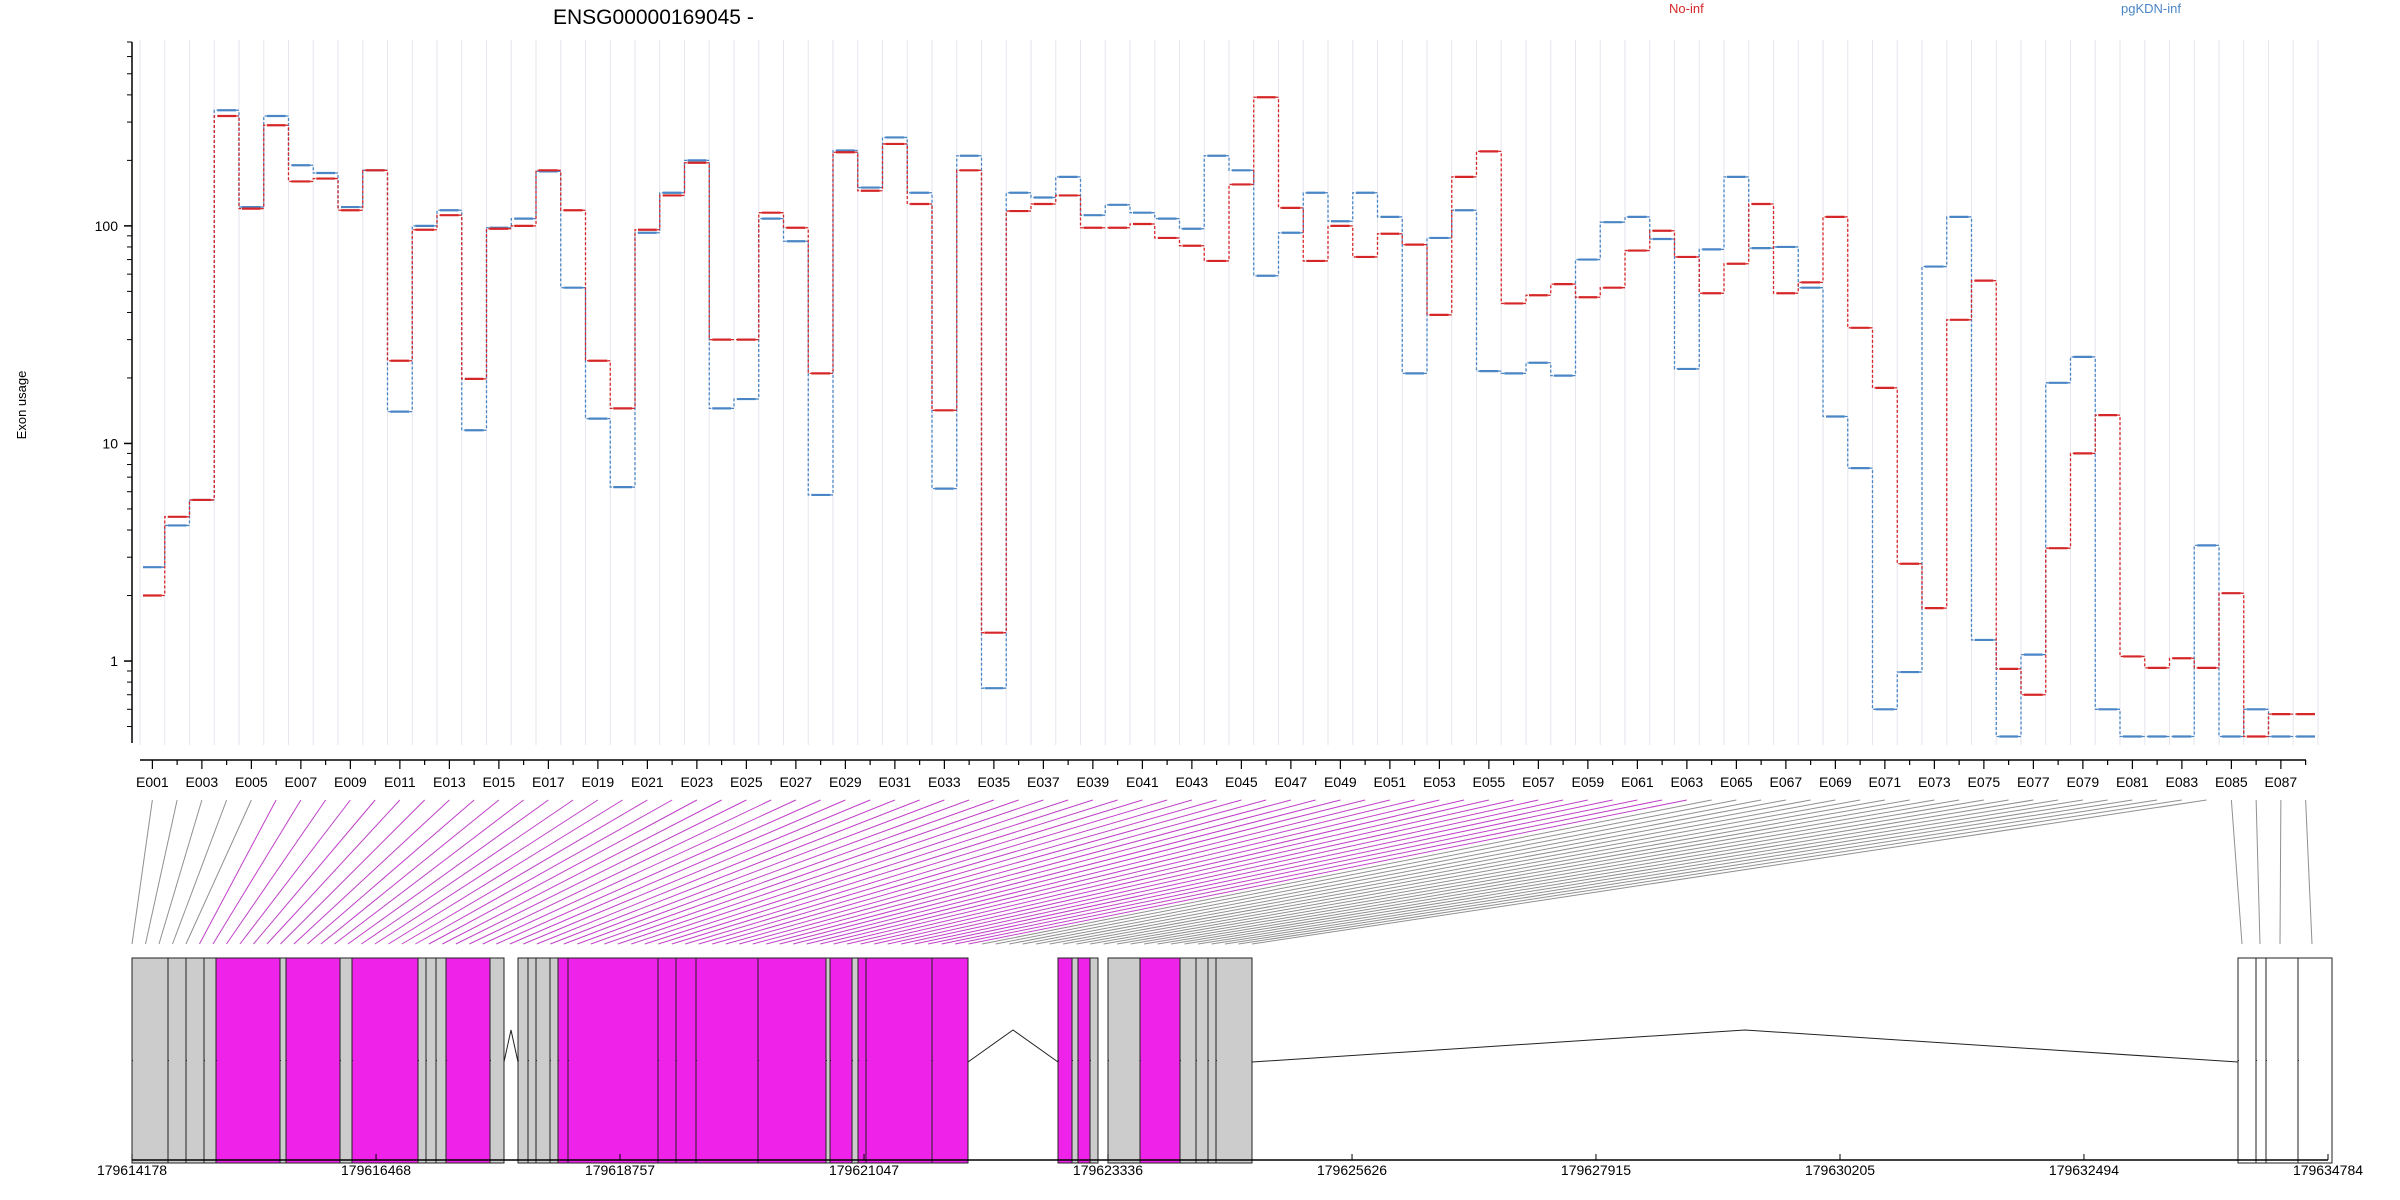  Describe the element at coordinates (620, 1170) in the screenshot. I see `coordinate-label: 179618757` at that location.